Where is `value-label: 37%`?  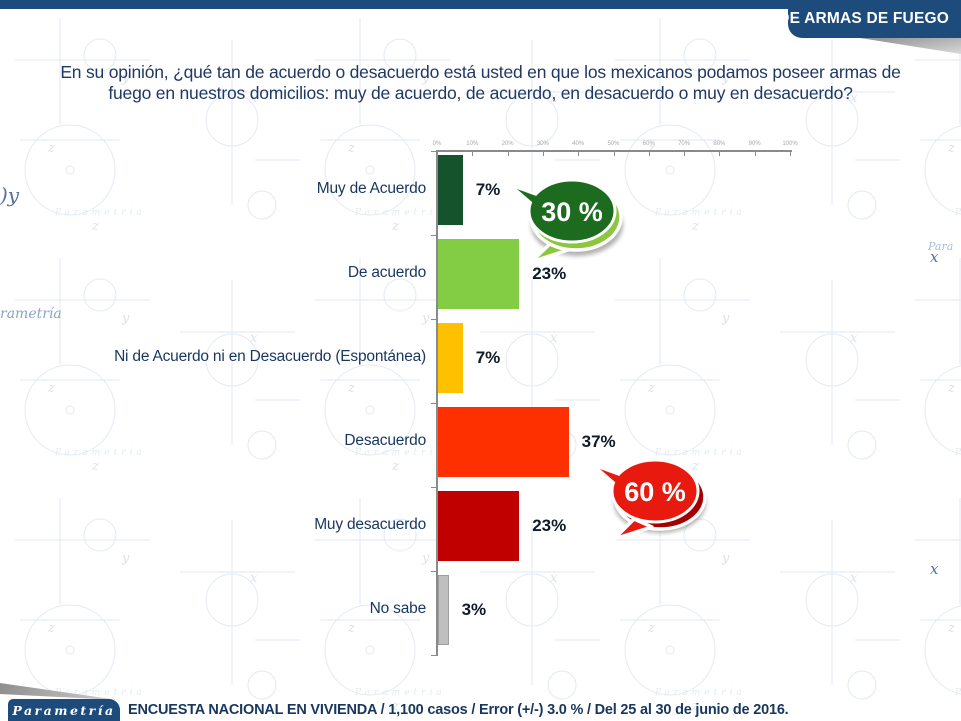
value-label: 37% is located at coordinates (598, 441).